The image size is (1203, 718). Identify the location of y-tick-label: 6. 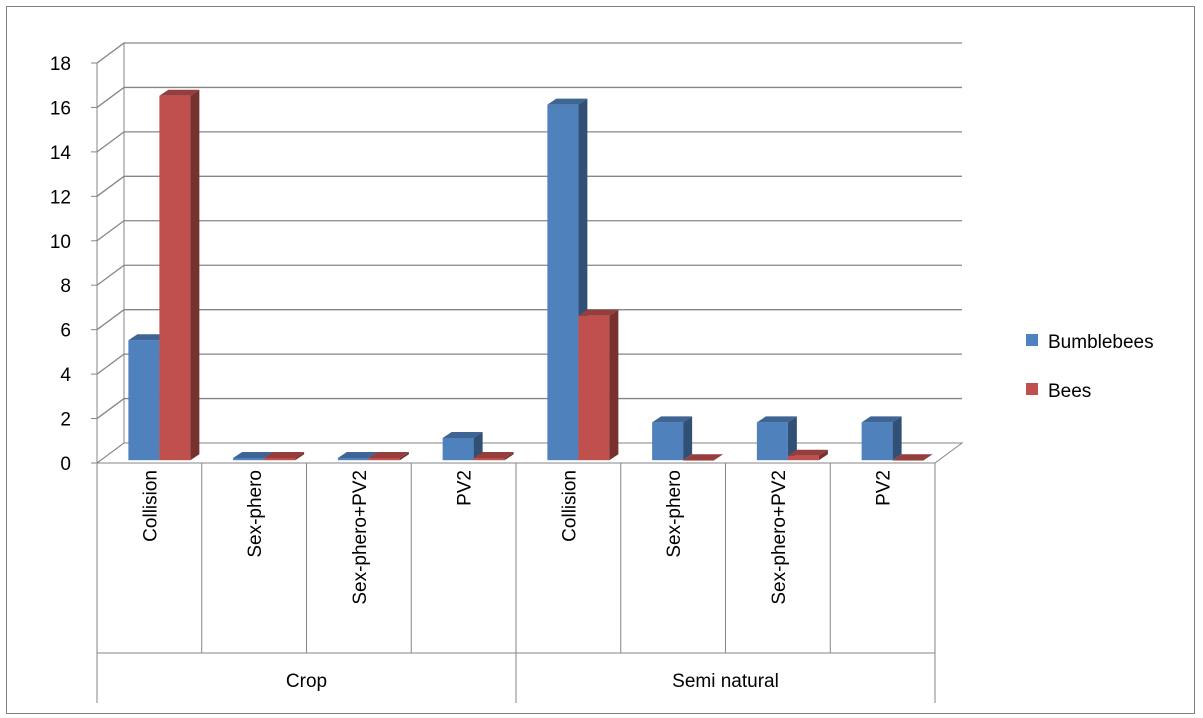
(65, 331).